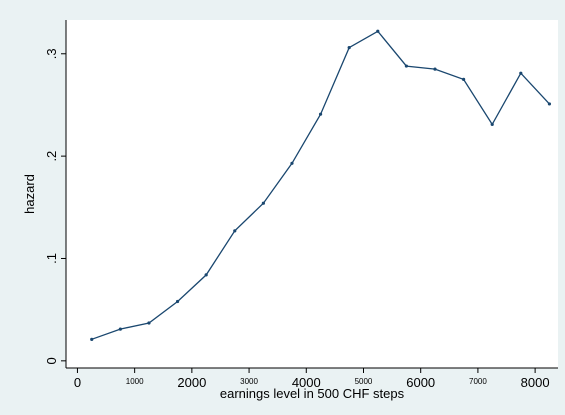 The height and width of the screenshot is (415, 565). Describe the element at coordinates (29, 194) in the screenshot. I see `y-axis-title: hazard` at that location.